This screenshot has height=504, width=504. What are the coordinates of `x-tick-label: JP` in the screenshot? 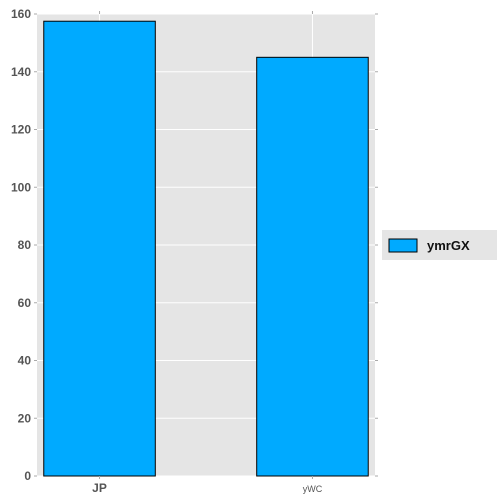 It's located at (99, 488).